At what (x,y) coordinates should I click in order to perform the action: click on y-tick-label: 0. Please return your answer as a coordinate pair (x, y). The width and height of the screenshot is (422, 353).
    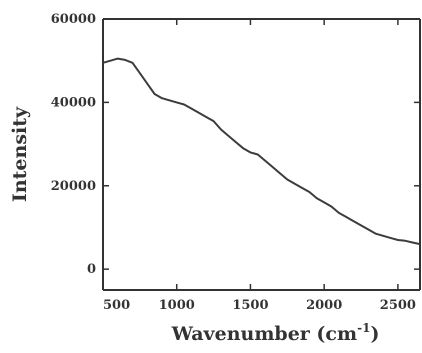
    Looking at the image, I should click on (91, 269).